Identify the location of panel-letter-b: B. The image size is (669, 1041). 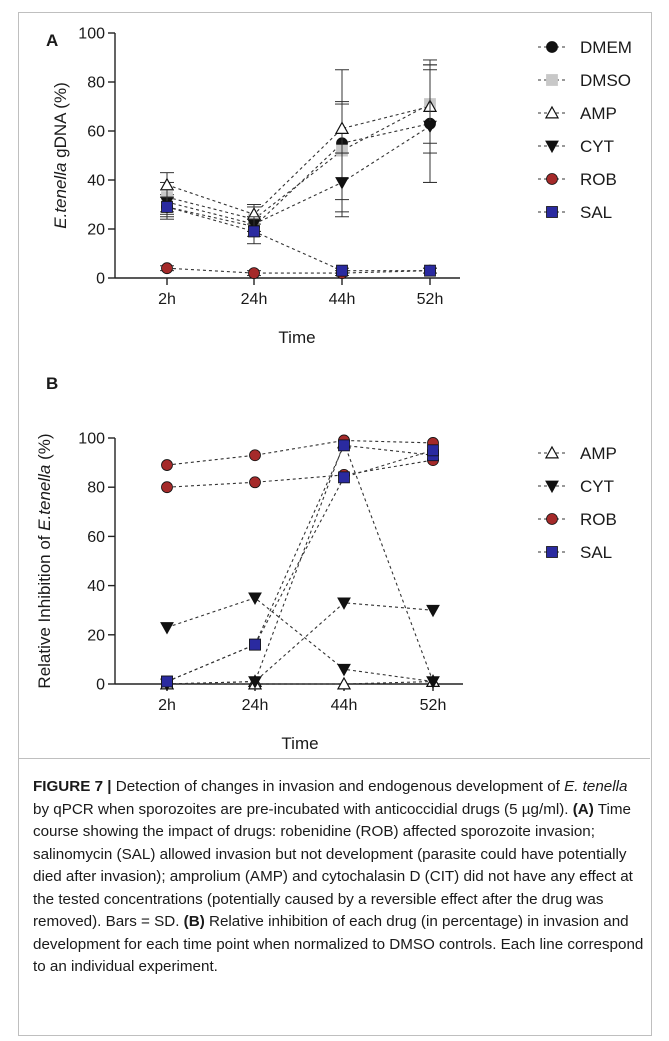
(52, 383).